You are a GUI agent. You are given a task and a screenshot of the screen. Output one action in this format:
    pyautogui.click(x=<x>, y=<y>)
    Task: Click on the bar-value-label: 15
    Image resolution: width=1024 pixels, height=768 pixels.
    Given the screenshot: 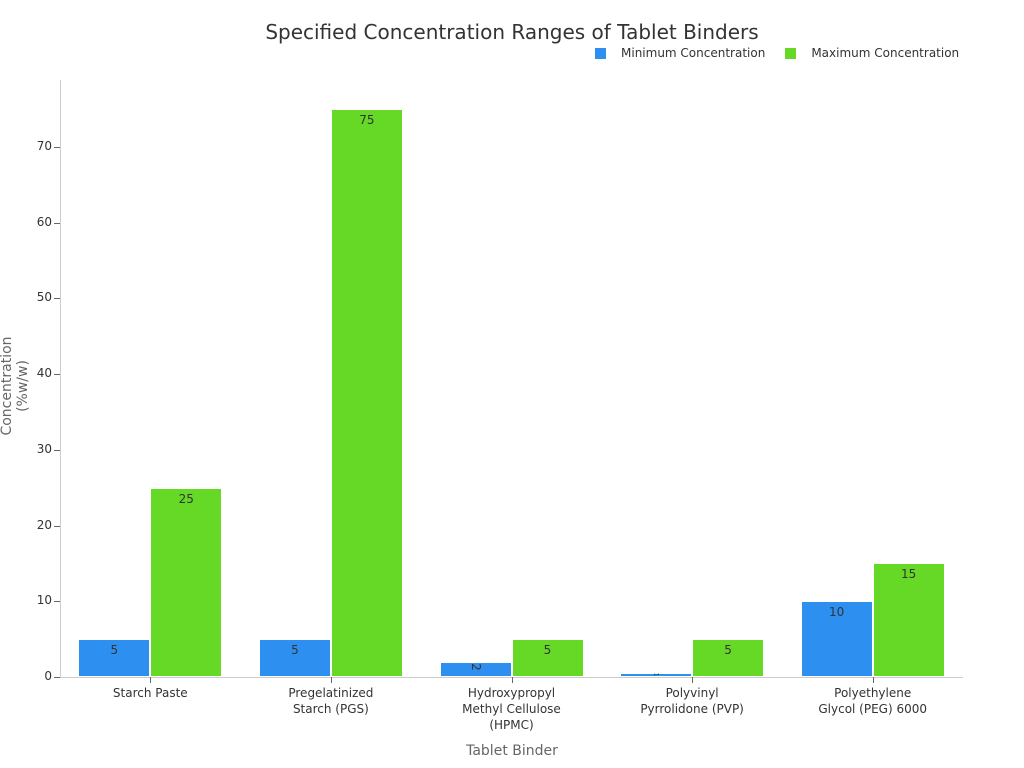 What is the action you would take?
    pyautogui.click(x=909, y=574)
    